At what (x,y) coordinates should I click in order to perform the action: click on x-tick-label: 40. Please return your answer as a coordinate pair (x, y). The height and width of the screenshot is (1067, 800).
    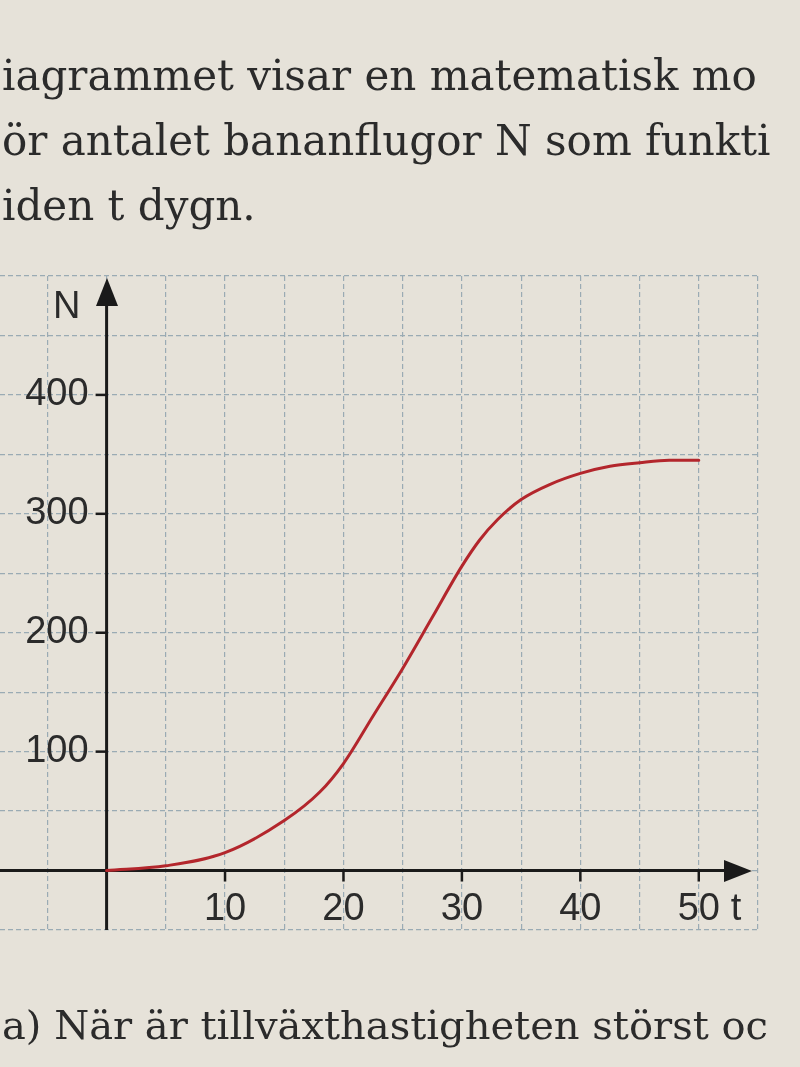
    Looking at the image, I should click on (580, 907).